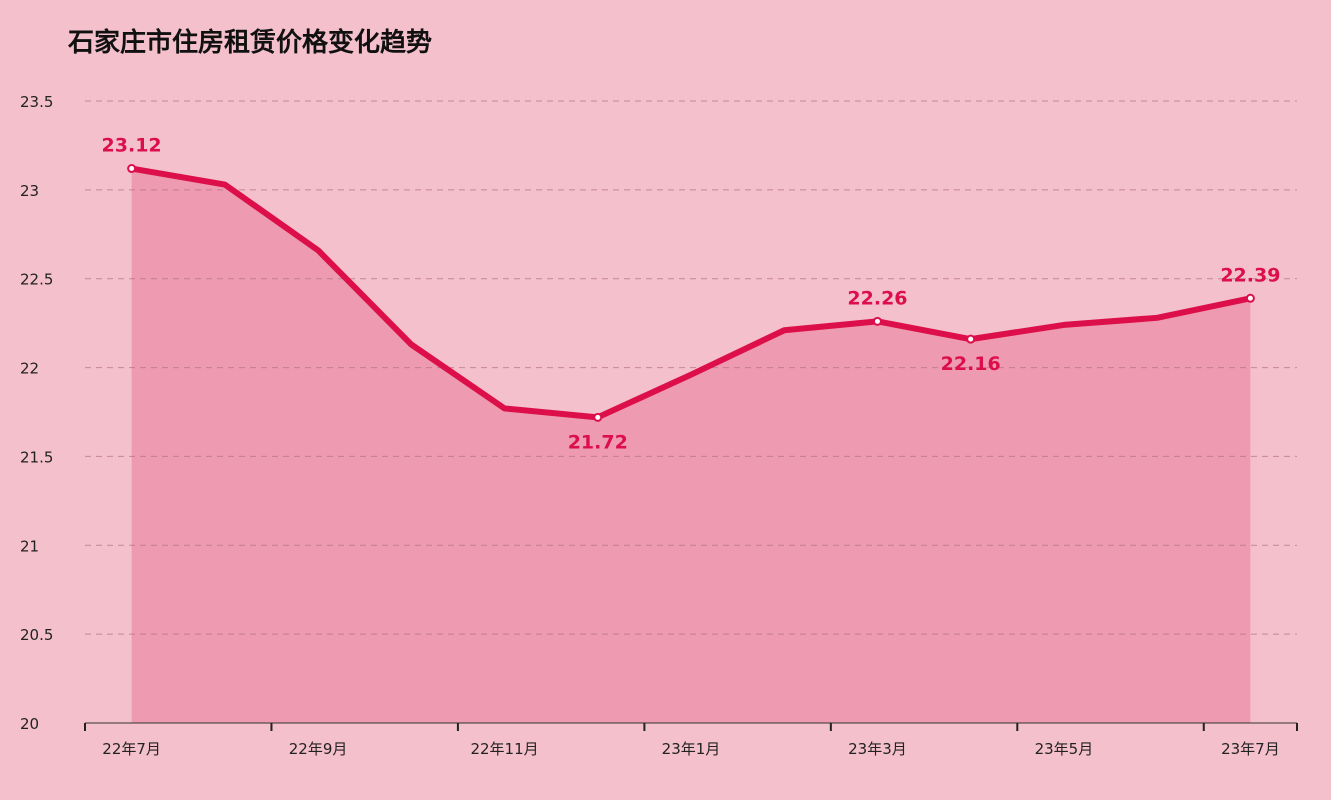 The image size is (1331, 800). I want to click on x-tick-label: 23年5月, so click(1064, 749).